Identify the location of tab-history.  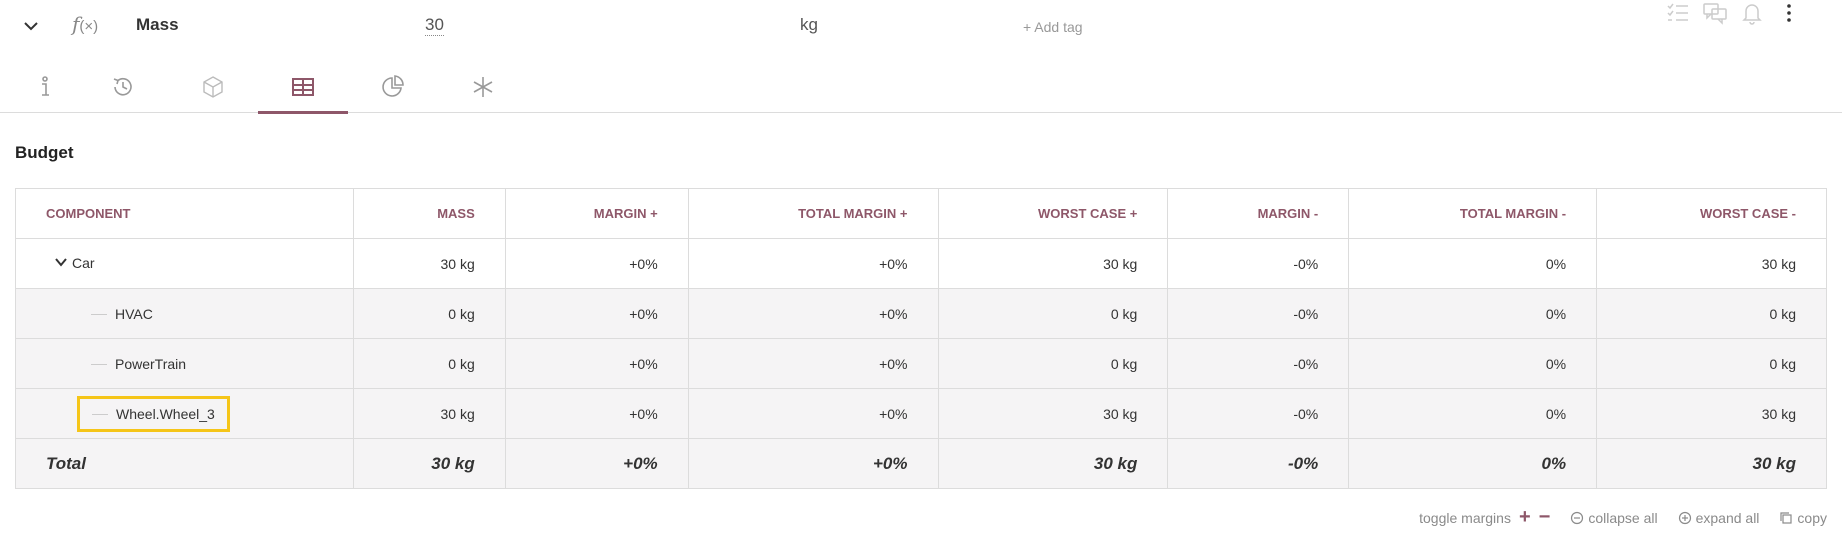
(123, 87).